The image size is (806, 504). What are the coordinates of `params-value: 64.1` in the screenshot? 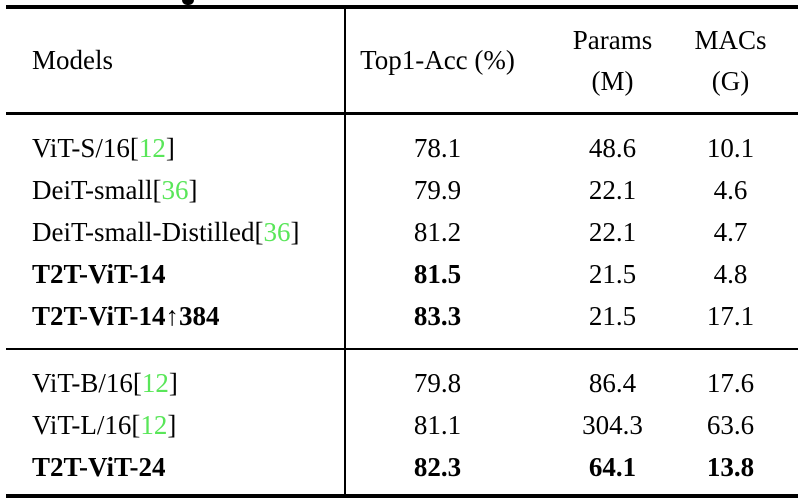 It's located at (612, 466).